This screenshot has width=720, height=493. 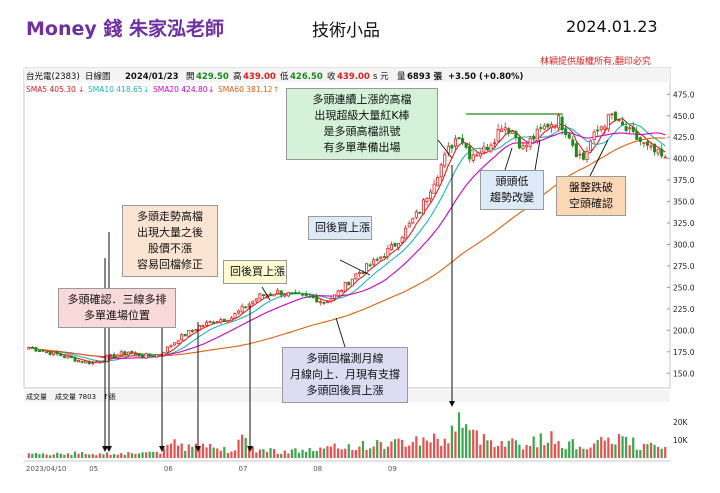 What do you see at coordinates (425, 77) in the screenshot?
I see `volume-value: 6893 張` at bounding box center [425, 77].